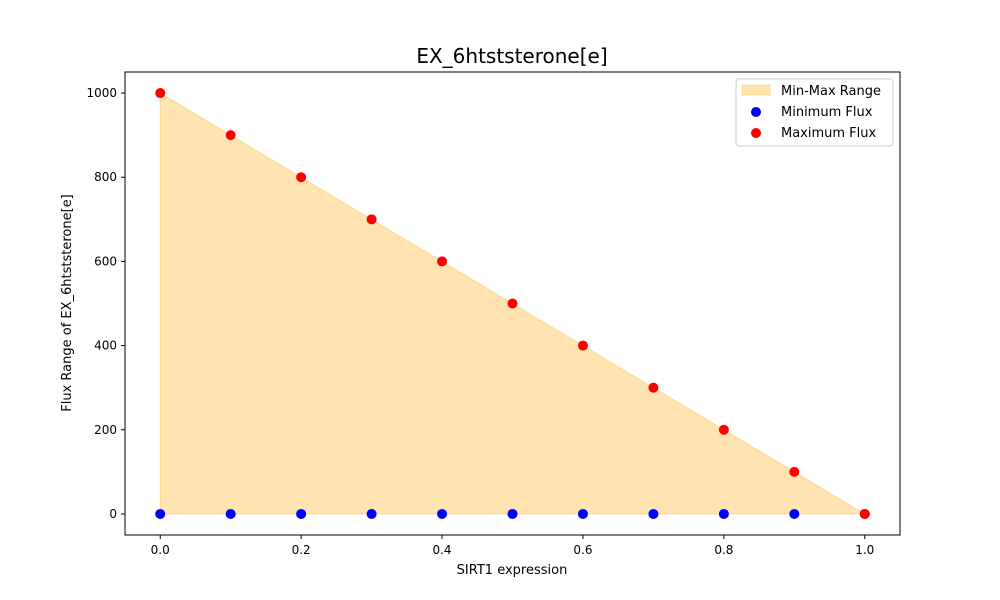  I want to click on y-tick-label: 1000, so click(101, 93).